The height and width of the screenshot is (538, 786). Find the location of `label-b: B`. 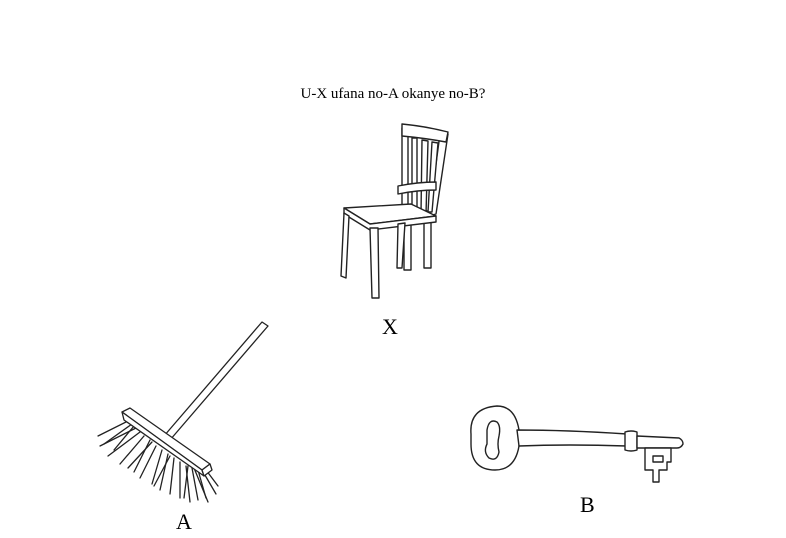

label-b: B is located at coordinates (587, 504).